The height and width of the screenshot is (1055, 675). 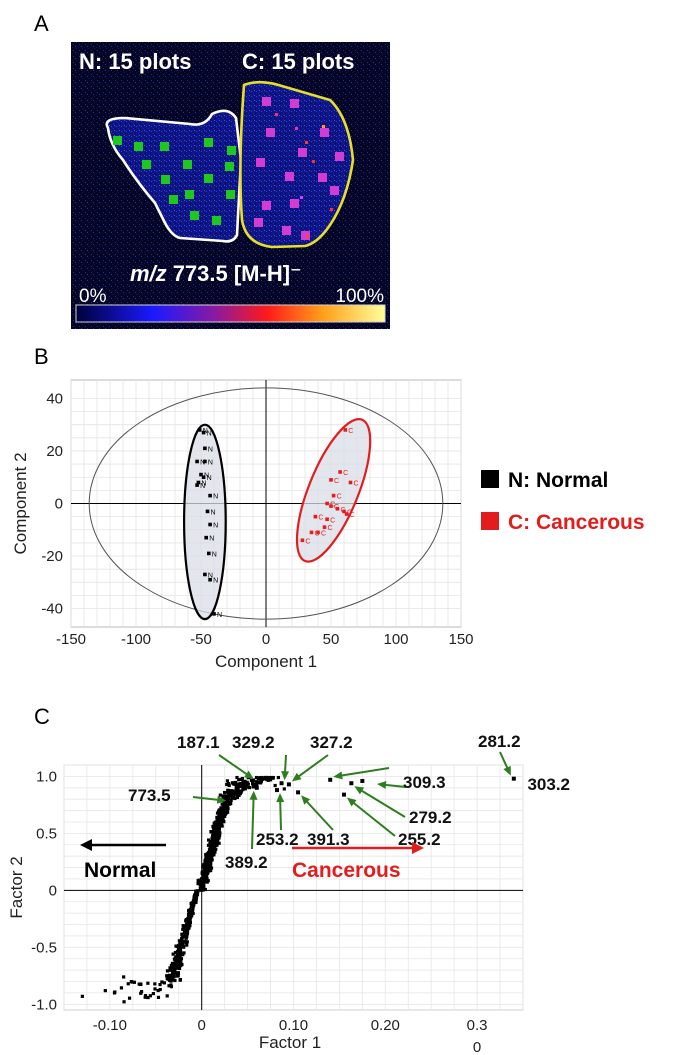 What do you see at coordinates (54, 398) in the screenshot?
I see `y-tick-label: 40` at bounding box center [54, 398].